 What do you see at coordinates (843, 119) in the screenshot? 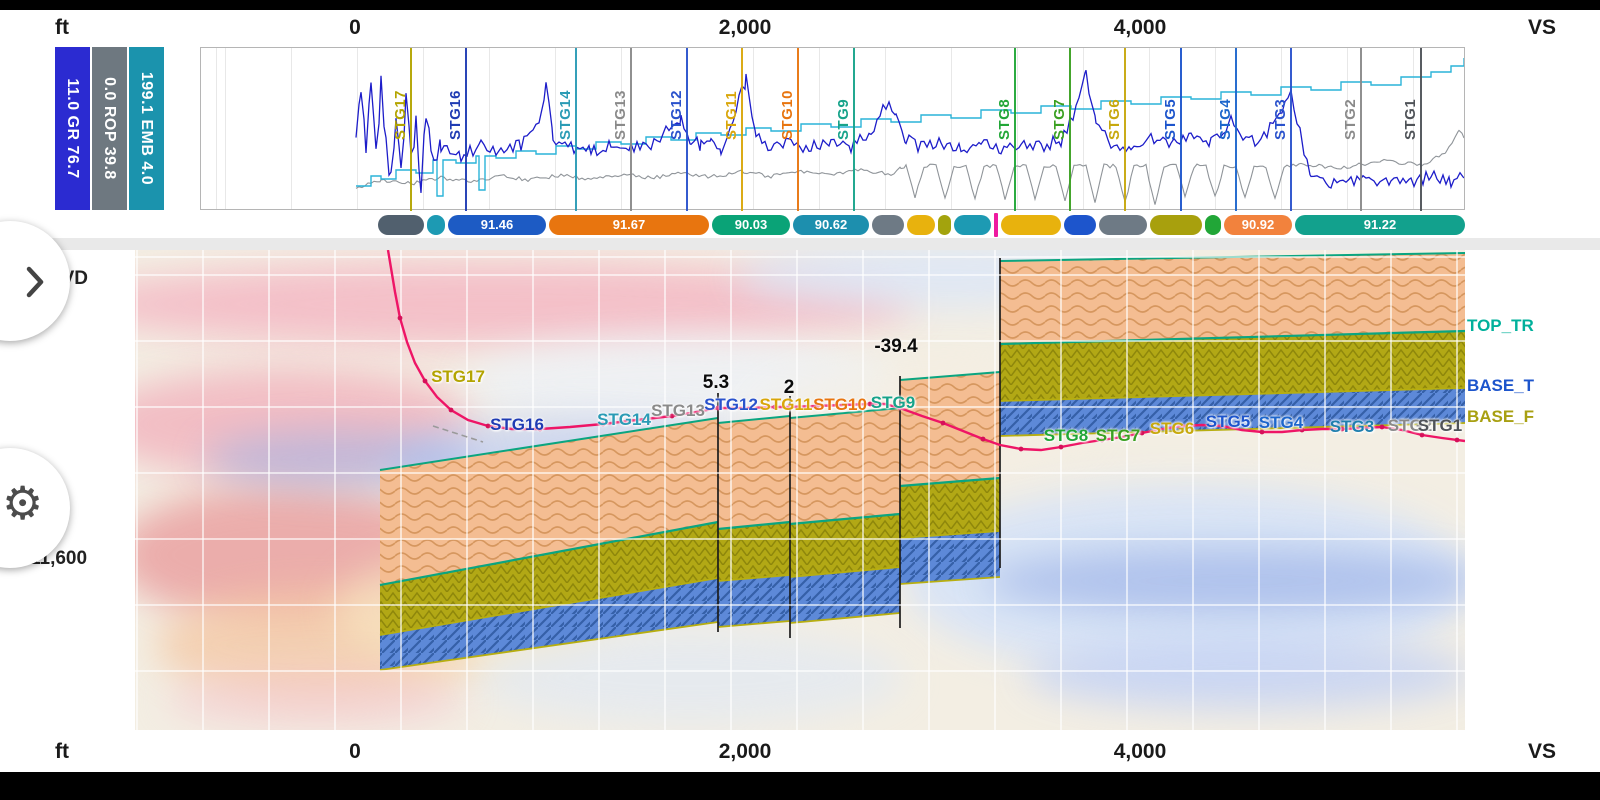
I see `stage-line-label-stg9: STG9` at bounding box center [843, 119].